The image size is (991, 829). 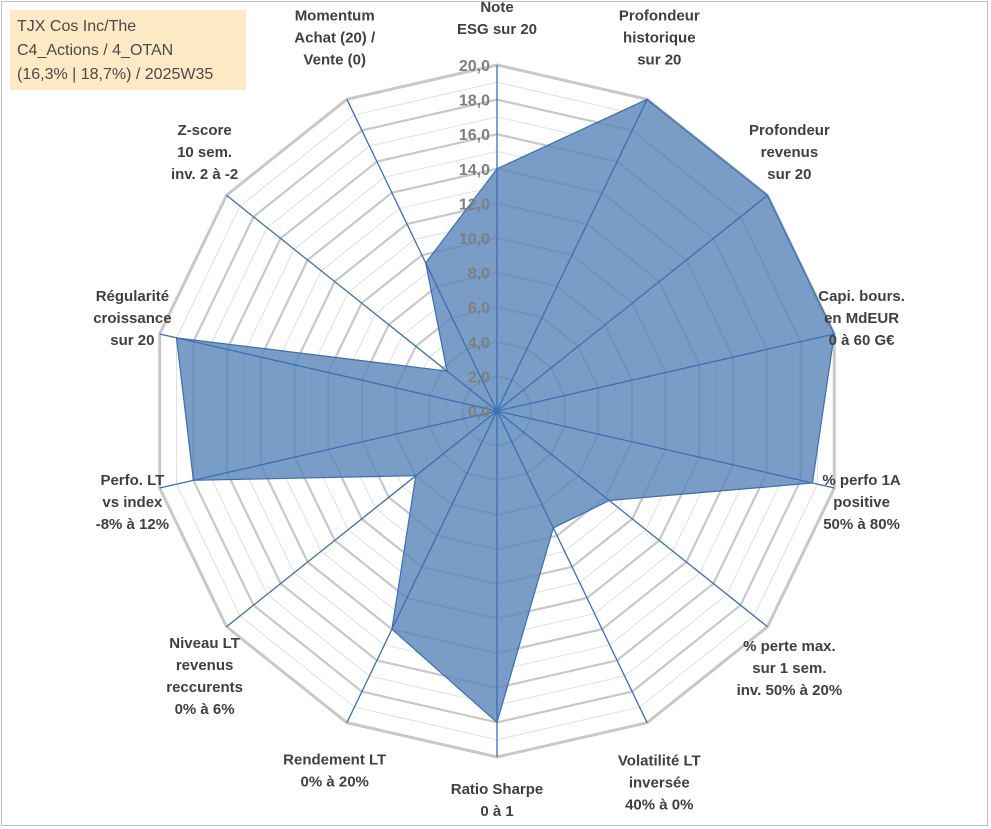 I want to click on tick-label: 6,0, so click(x=479, y=308).